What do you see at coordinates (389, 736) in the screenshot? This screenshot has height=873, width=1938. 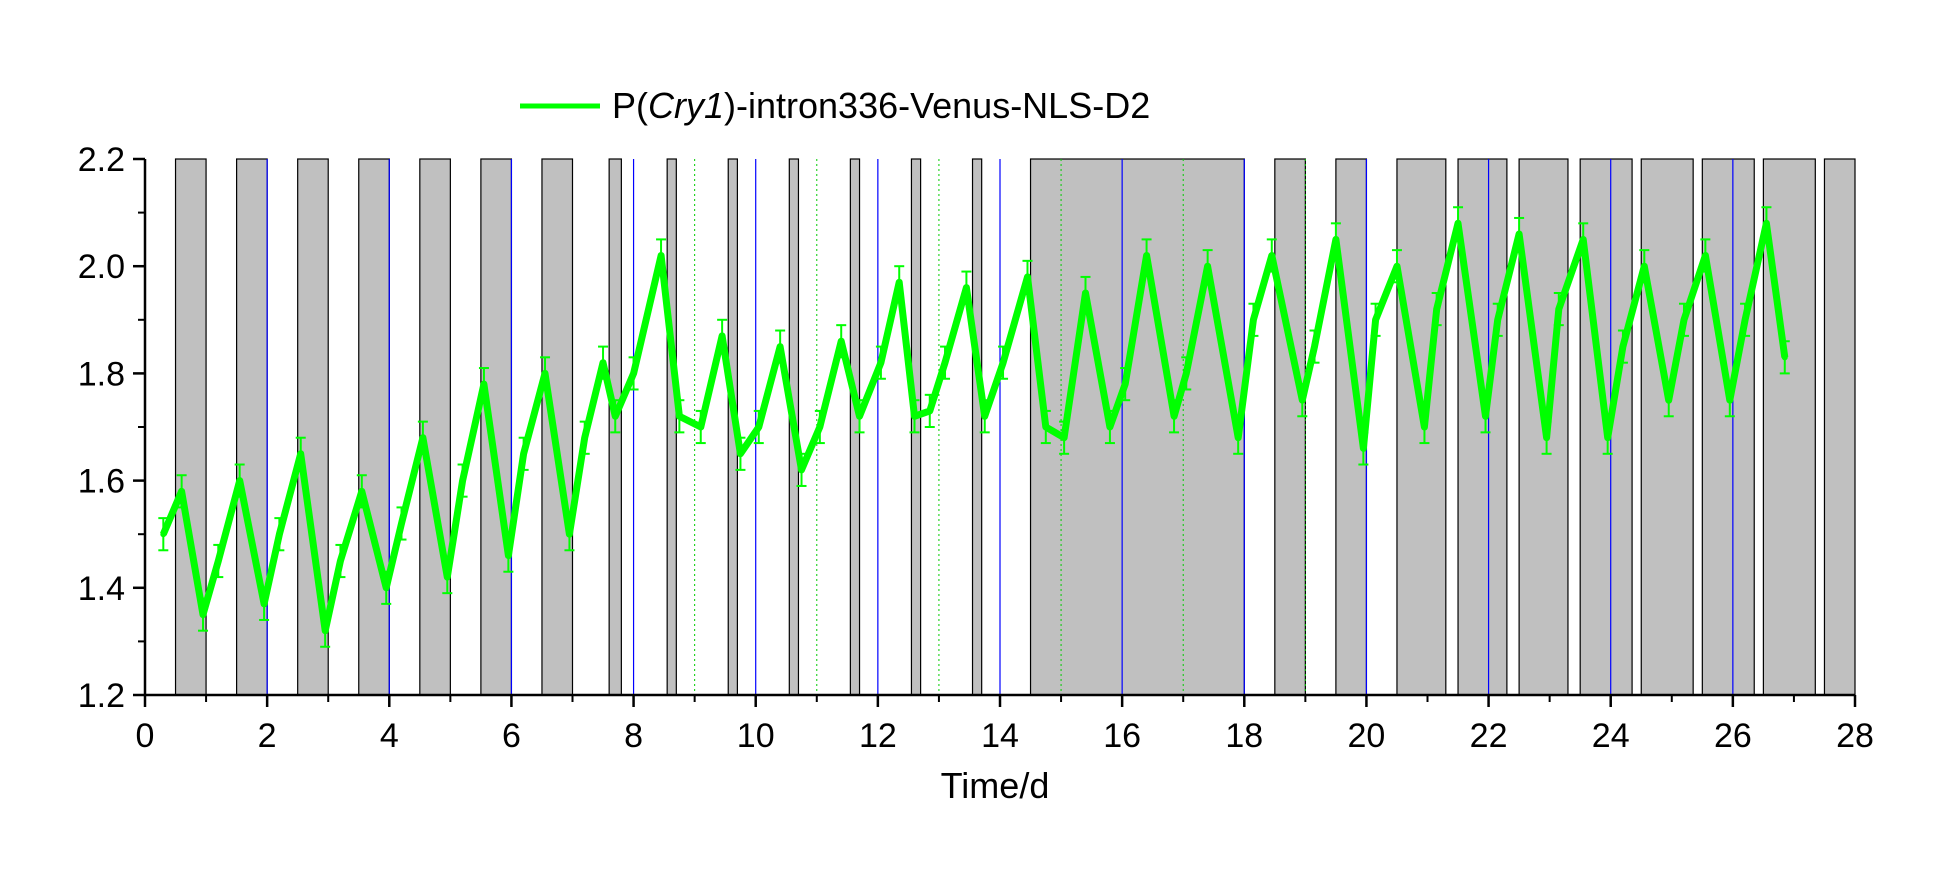 I see `x-tick-label: 4` at bounding box center [389, 736].